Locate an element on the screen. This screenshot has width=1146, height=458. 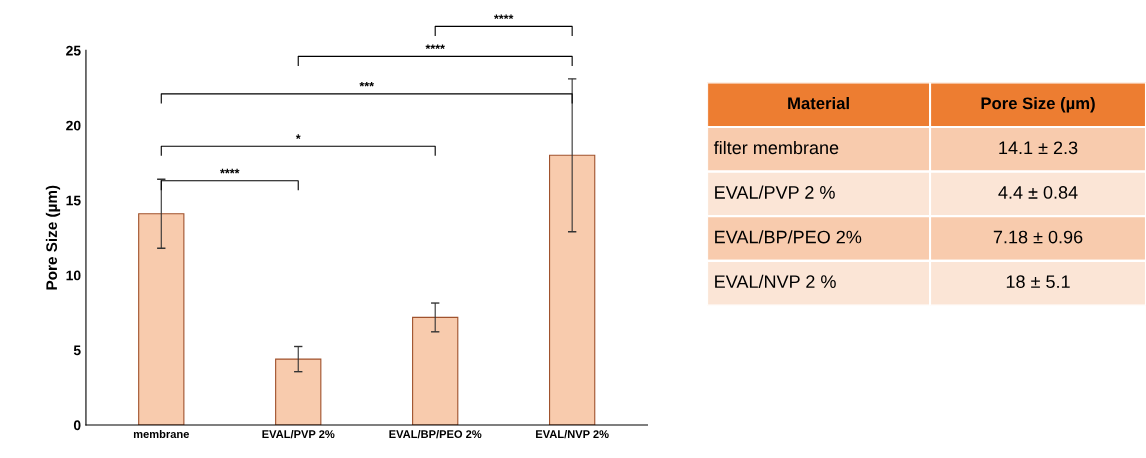
y-tick-label: 25 is located at coordinates (73, 50).